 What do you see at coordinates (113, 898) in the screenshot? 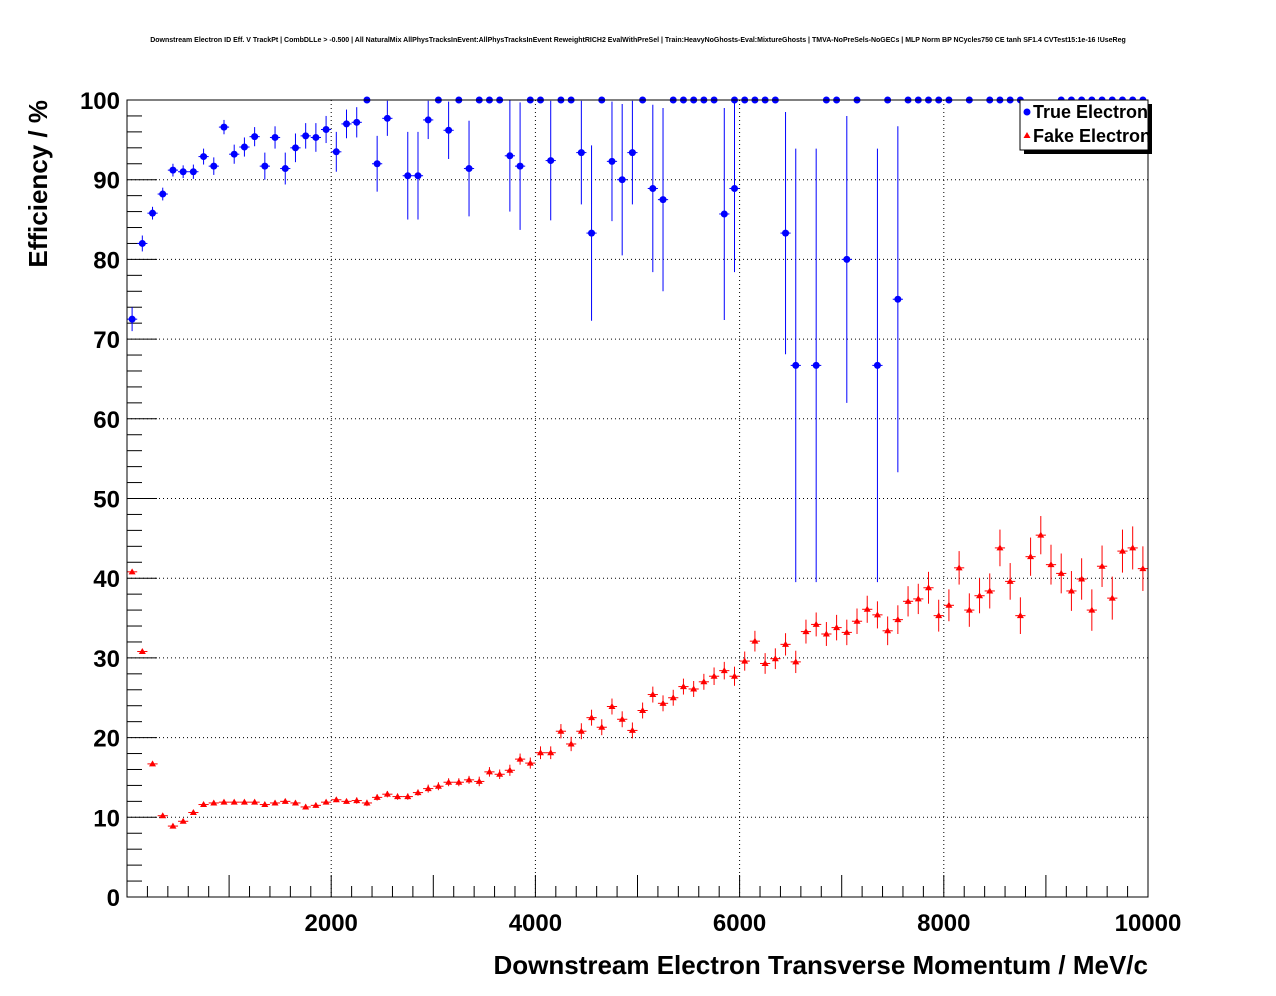
I see `y-tick-label: 0` at bounding box center [113, 898].